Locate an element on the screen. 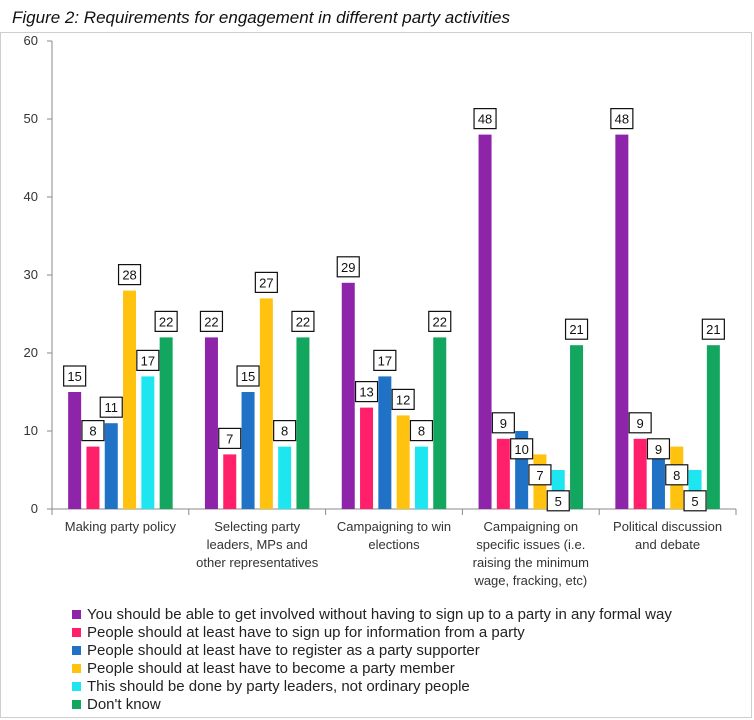 This screenshot has height=720, width=754. legend-item: Don't know is located at coordinates (372, 704).